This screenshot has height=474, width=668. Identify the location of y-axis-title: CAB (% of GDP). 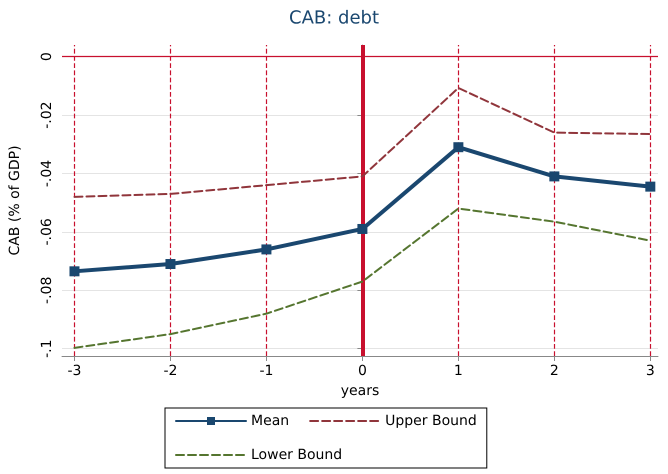
(15, 200).